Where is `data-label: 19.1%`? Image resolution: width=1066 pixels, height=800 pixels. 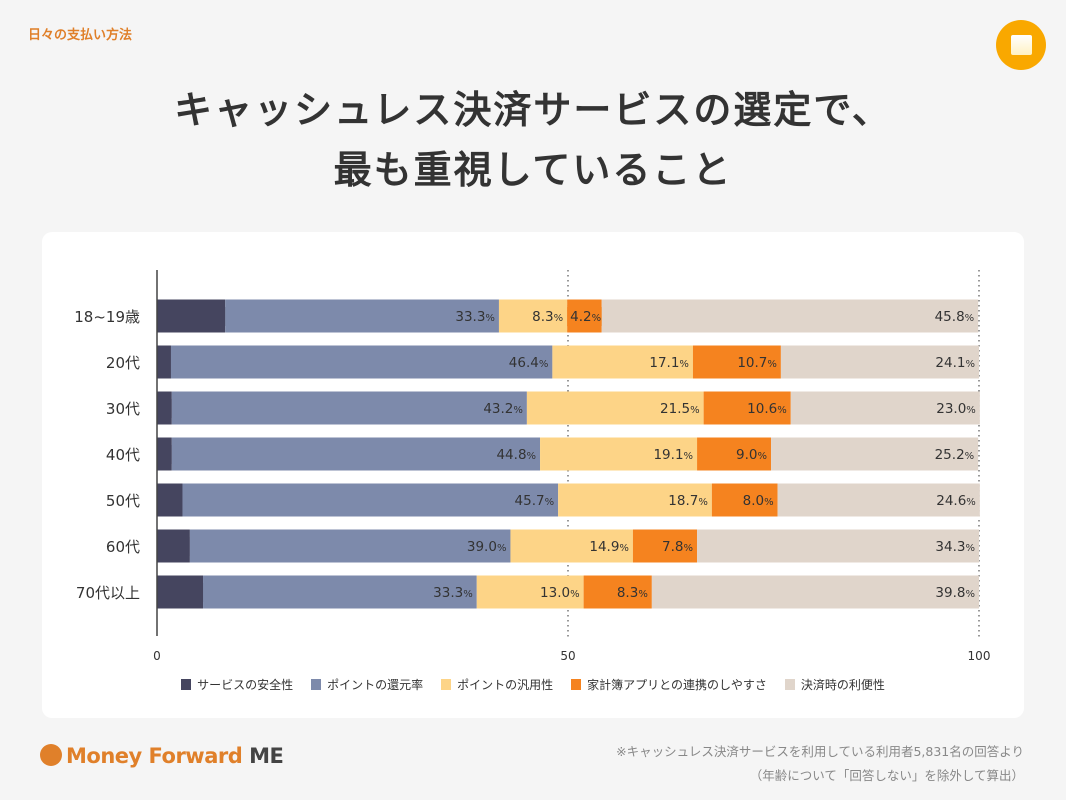 data-label: 19.1% is located at coordinates (673, 455).